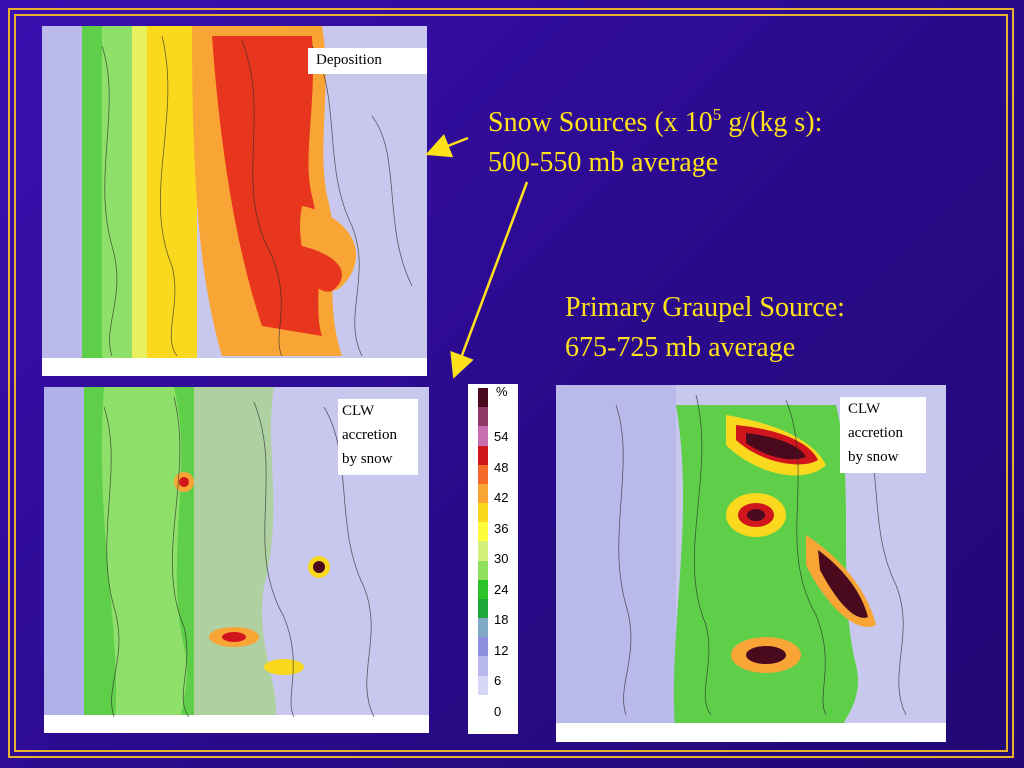 The width and height of the screenshot is (1024, 768). I want to click on clw-right-label: CLW accretion by snow, so click(883, 435).